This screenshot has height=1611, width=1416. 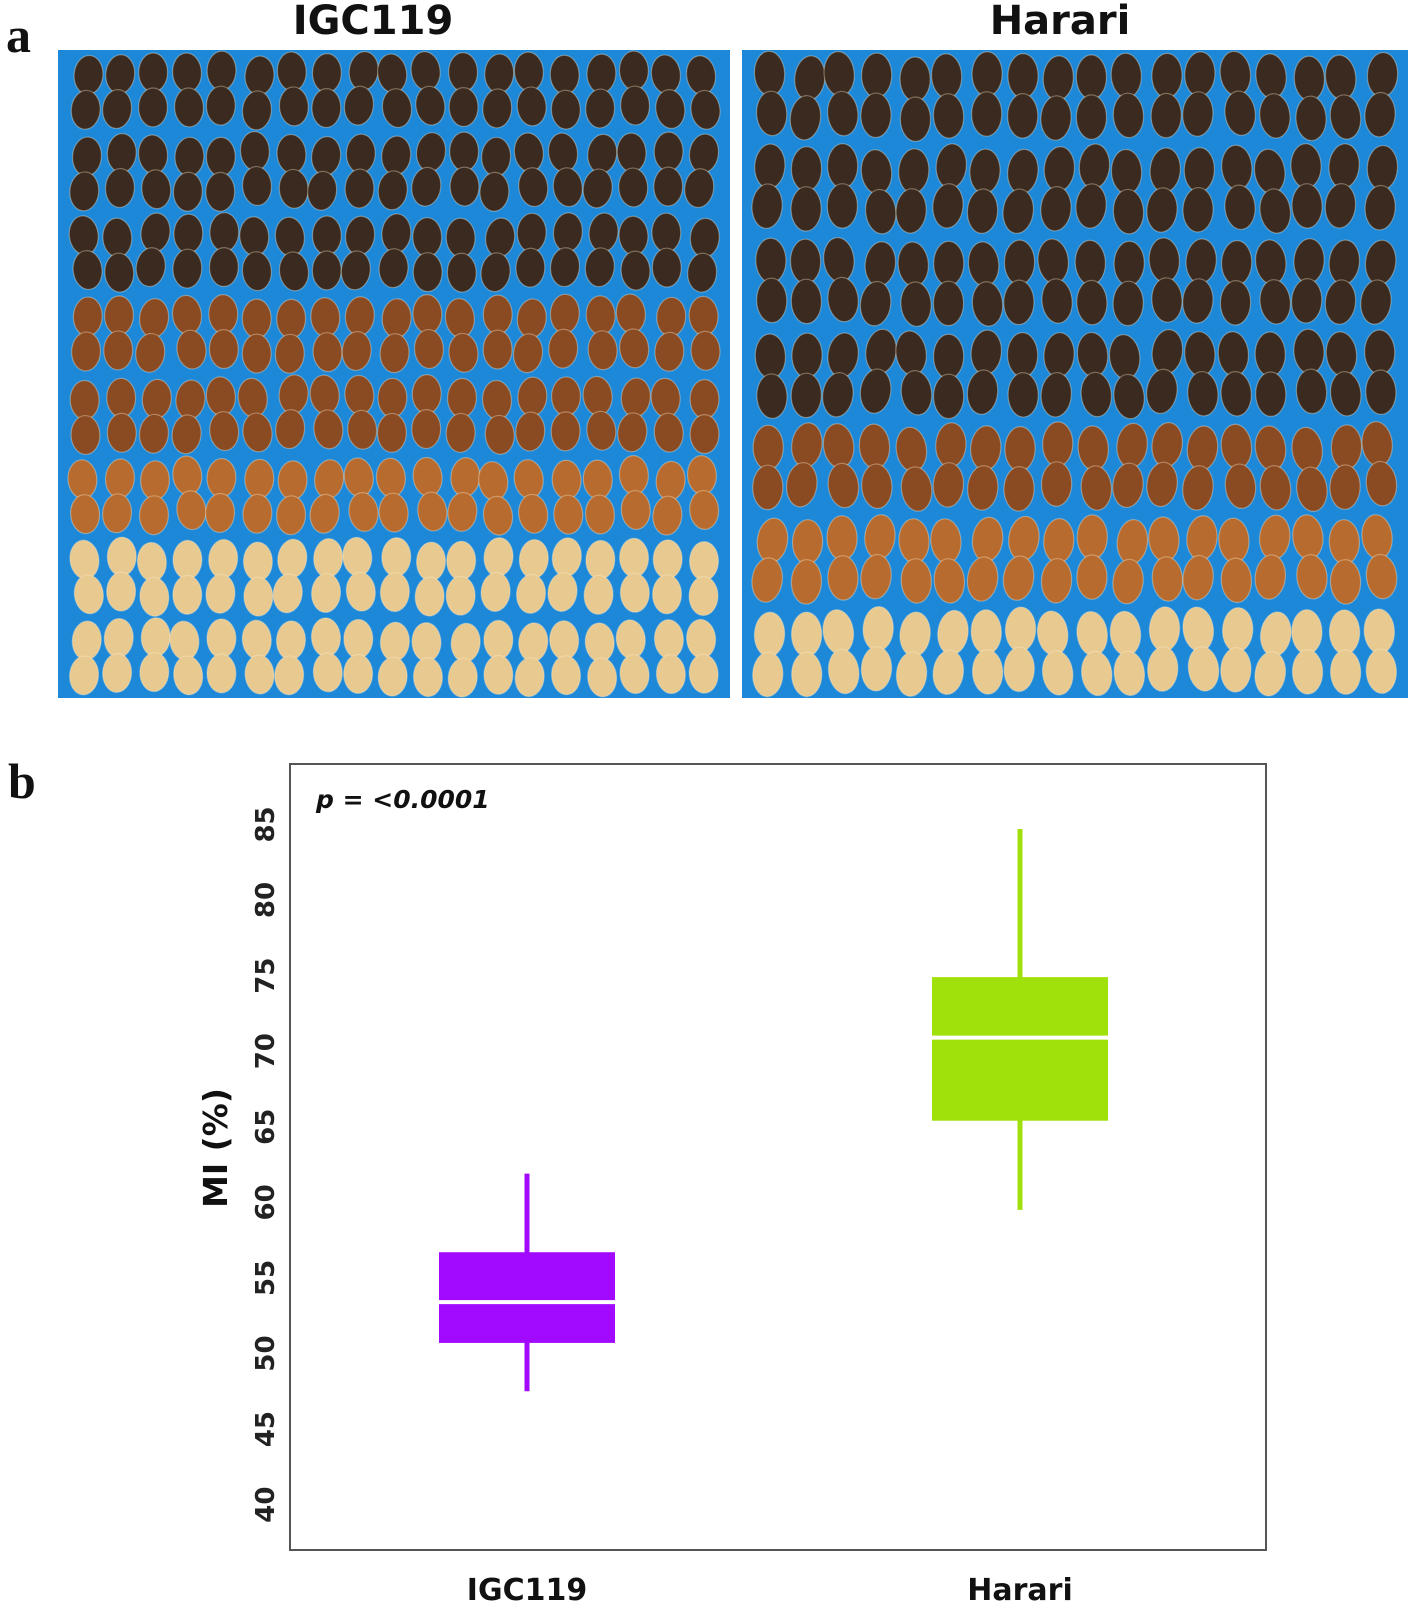 What do you see at coordinates (215, 1148) in the screenshot?
I see `y-axis-label: MI (%)` at bounding box center [215, 1148].